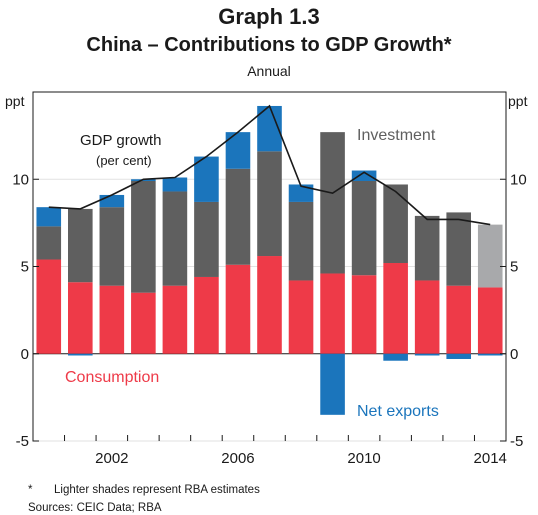 The image size is (538, 515). I want to click on bar-net-exports-2000, so click(49, 217).